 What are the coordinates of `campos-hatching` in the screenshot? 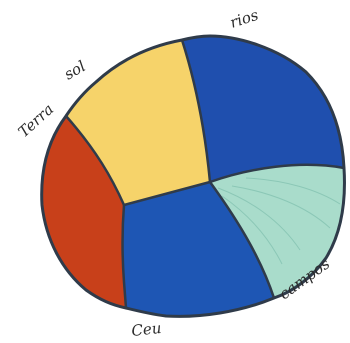 It's located at (279, 221).